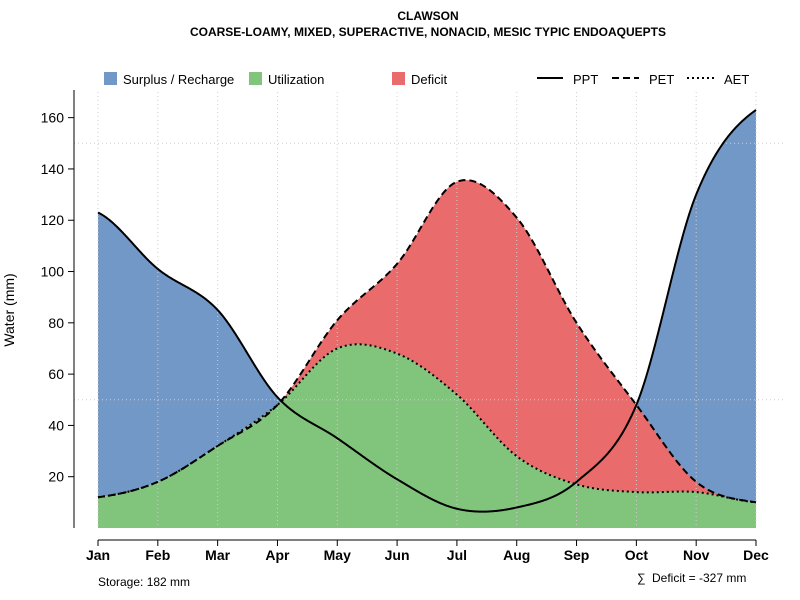  What do you see at coordinates (53, 220) in the screenshot?
I see `y-tick-label: 120` at bounding box center [53, 220].